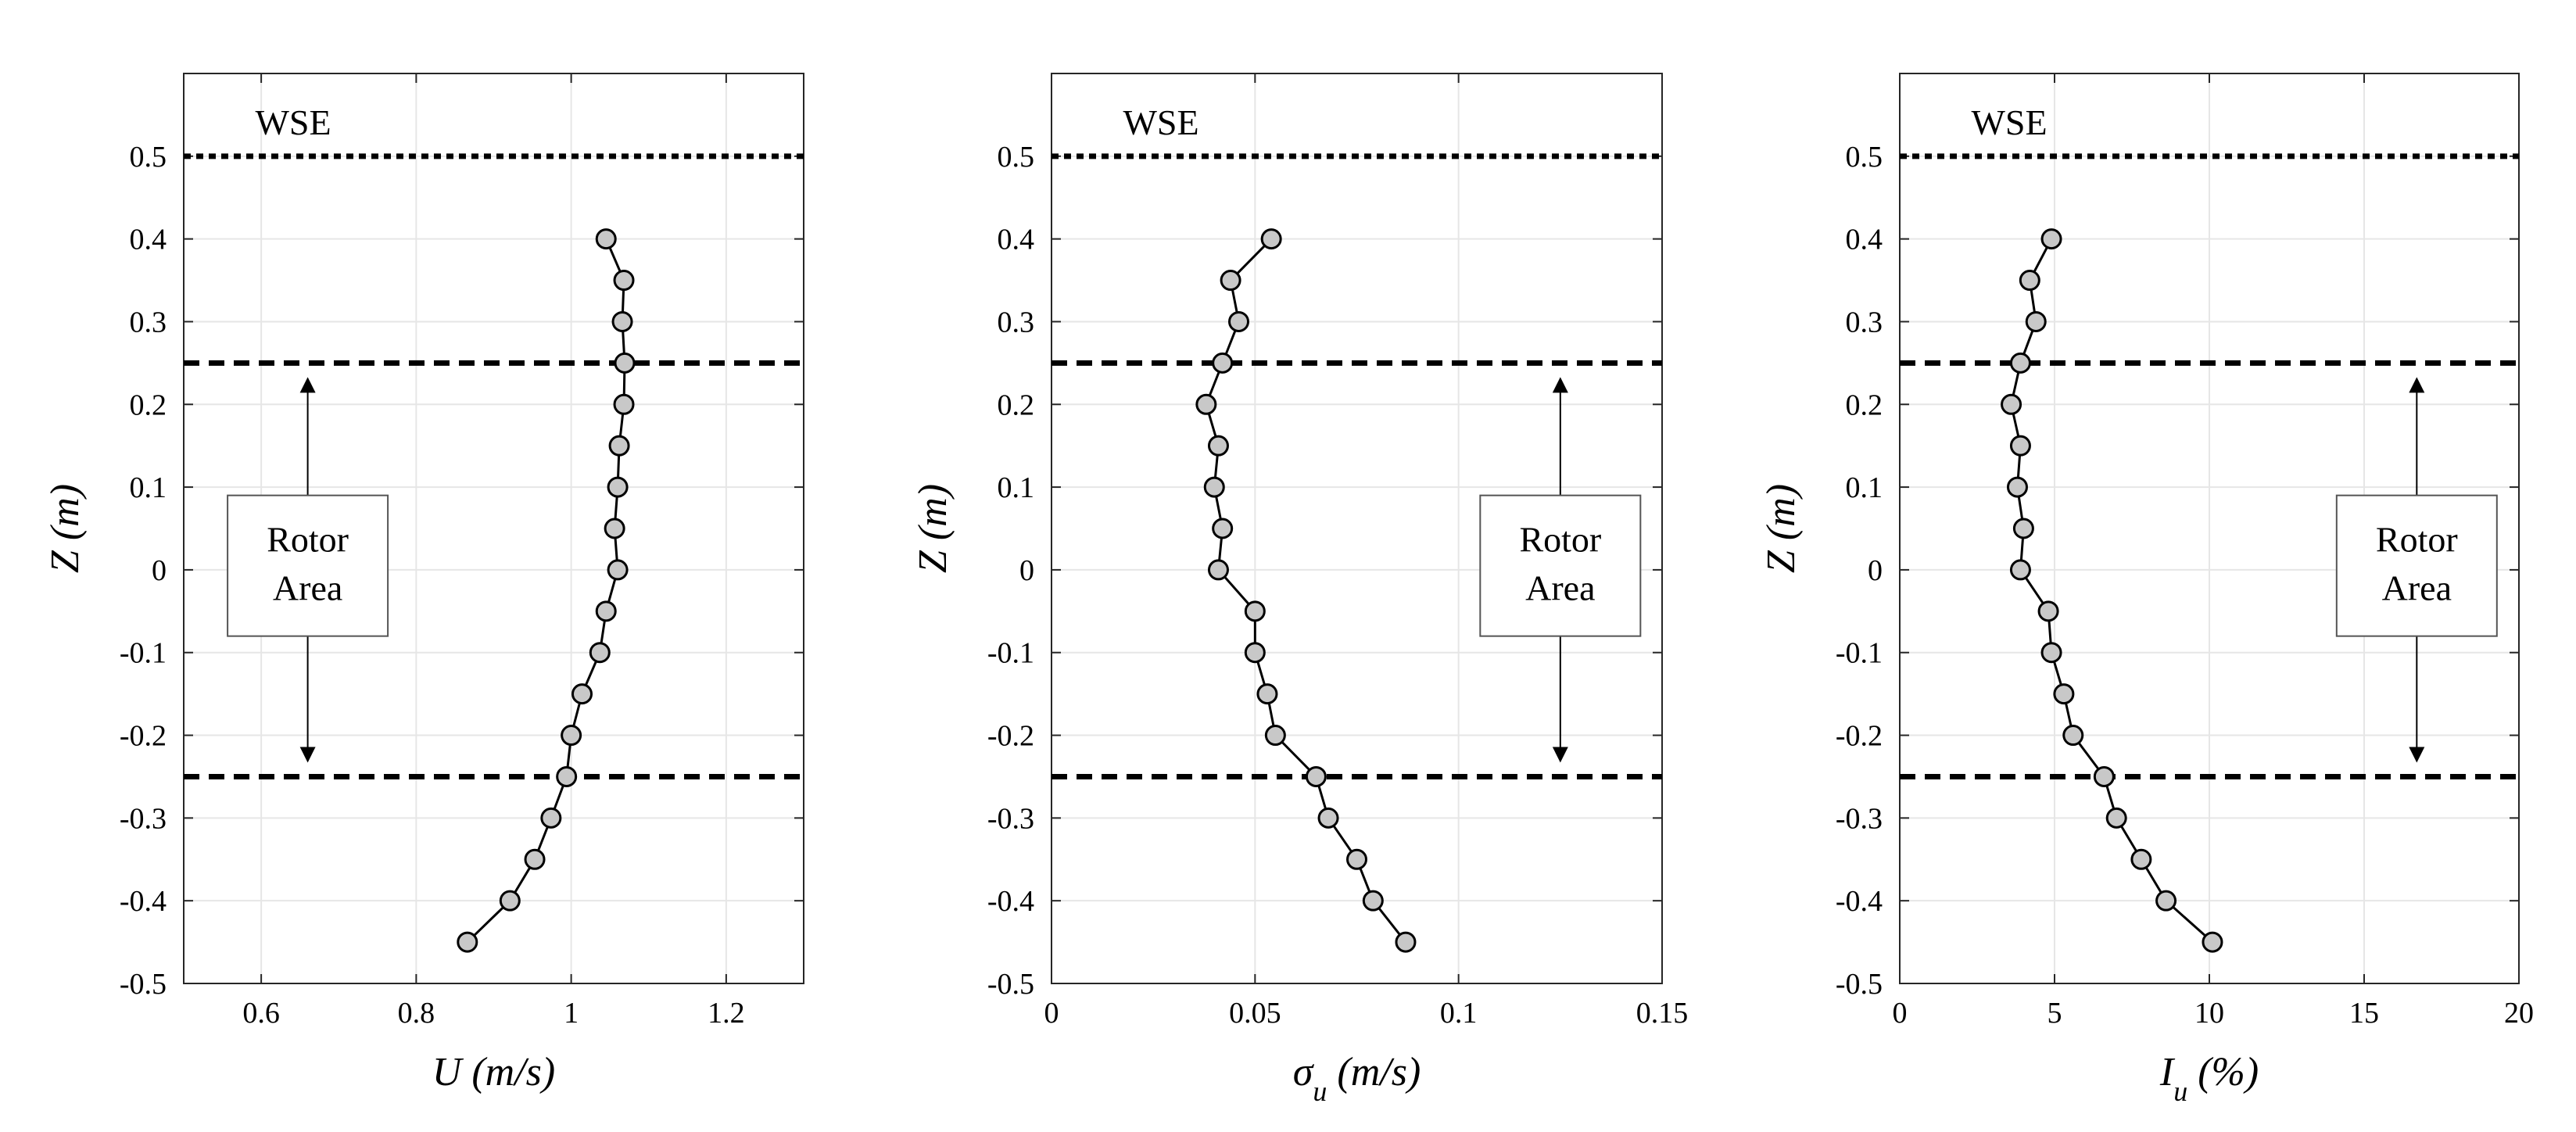  Describe the element at coordinates (2209, 1078) in the screenshot. I see `x-axis-label: Iu (%)` at that location.